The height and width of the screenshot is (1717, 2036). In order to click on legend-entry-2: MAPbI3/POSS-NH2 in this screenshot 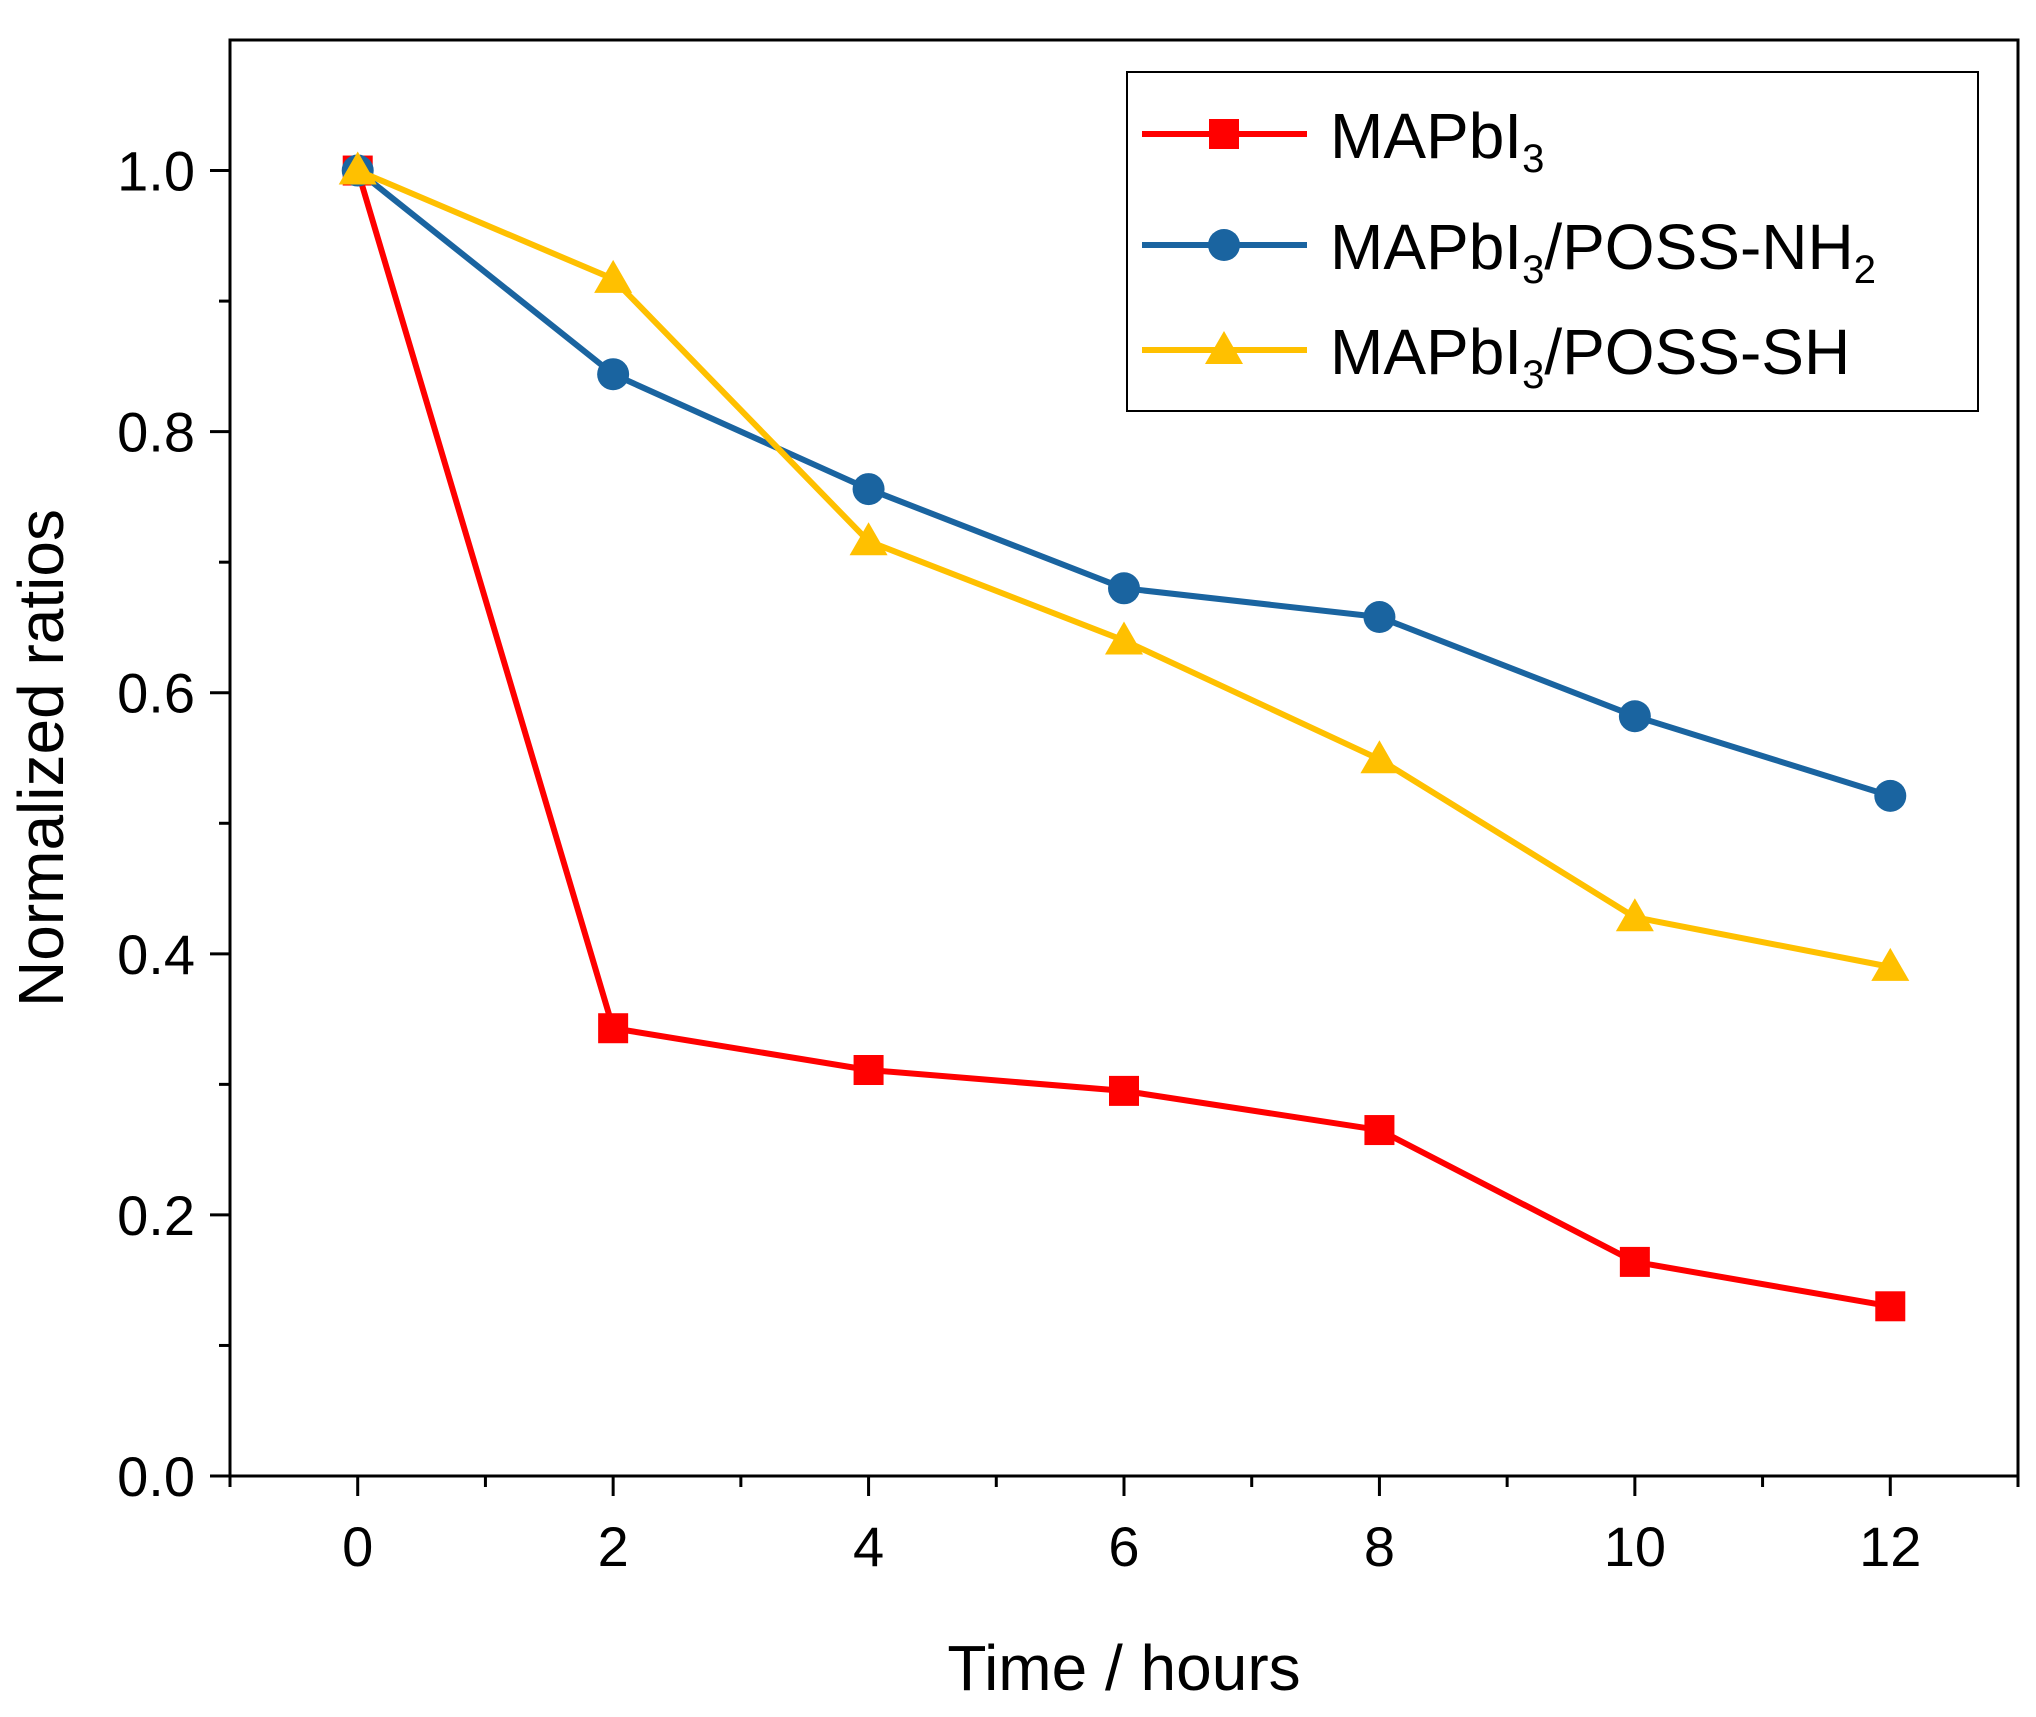, I will do `click(1509, 251)`.